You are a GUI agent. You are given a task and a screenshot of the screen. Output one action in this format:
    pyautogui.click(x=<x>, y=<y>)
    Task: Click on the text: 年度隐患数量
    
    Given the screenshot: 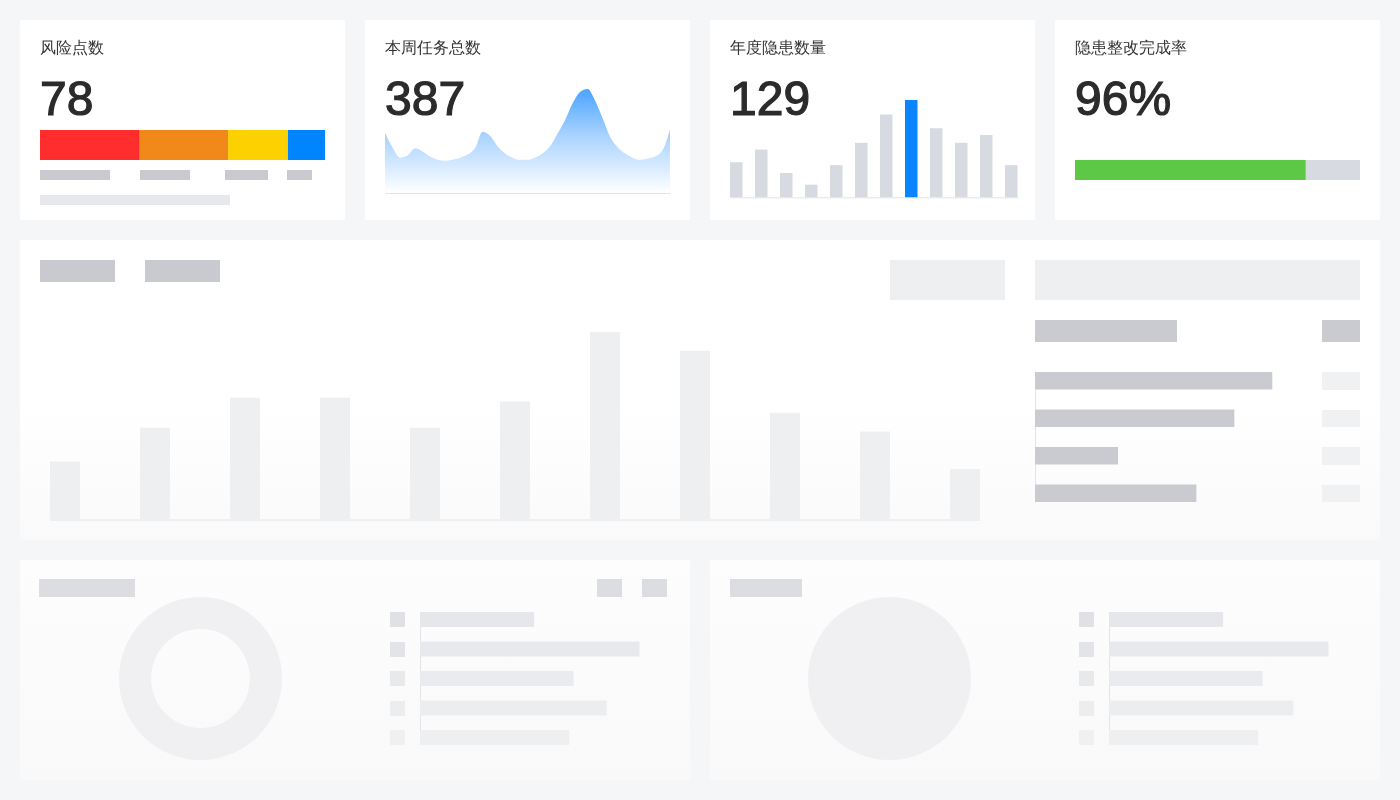 What is the action you would take?
    pyautogui.click(x=778, y=47)
    